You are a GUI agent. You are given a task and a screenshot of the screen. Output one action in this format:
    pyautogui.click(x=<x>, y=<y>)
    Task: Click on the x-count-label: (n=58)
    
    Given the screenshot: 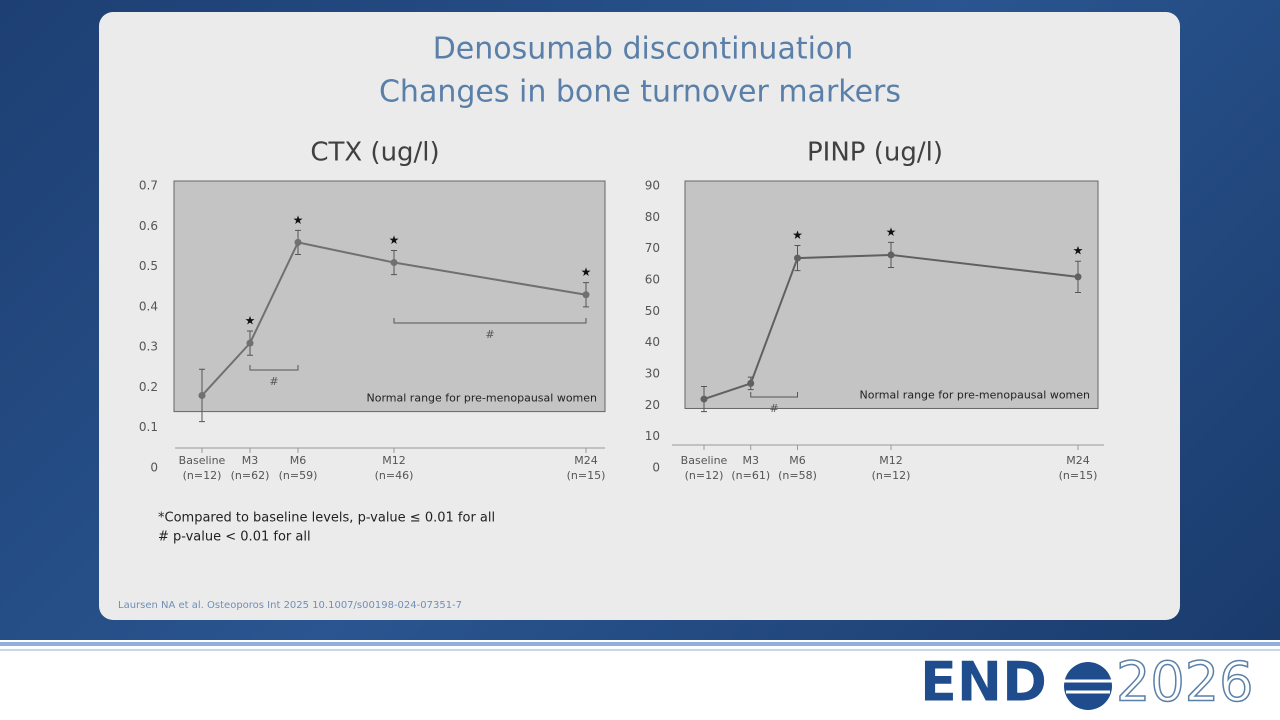 What is the action you would take?
    pyautogui.click(x=797, y=475)
    